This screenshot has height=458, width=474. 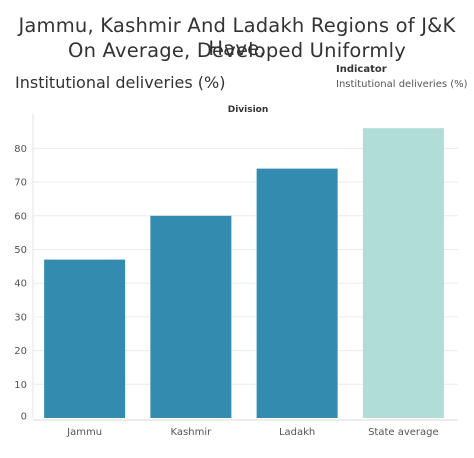 I want to click on legend-title: Indicator, so click(x=361, y=69).